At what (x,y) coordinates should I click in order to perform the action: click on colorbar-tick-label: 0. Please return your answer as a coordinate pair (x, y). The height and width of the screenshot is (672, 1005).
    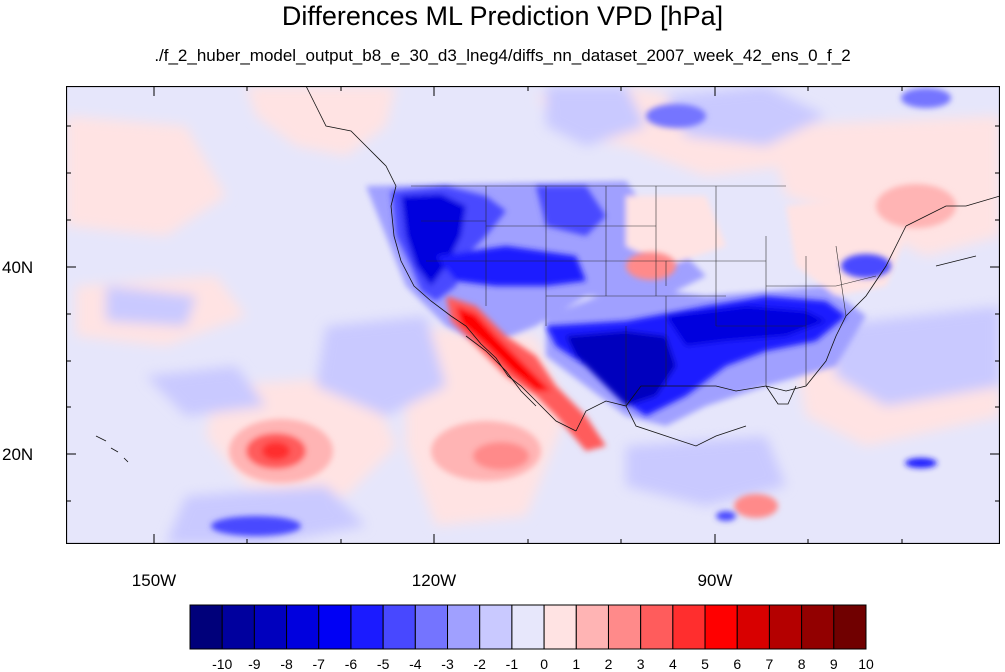
    Looking at the image, I should click on (544, 664).